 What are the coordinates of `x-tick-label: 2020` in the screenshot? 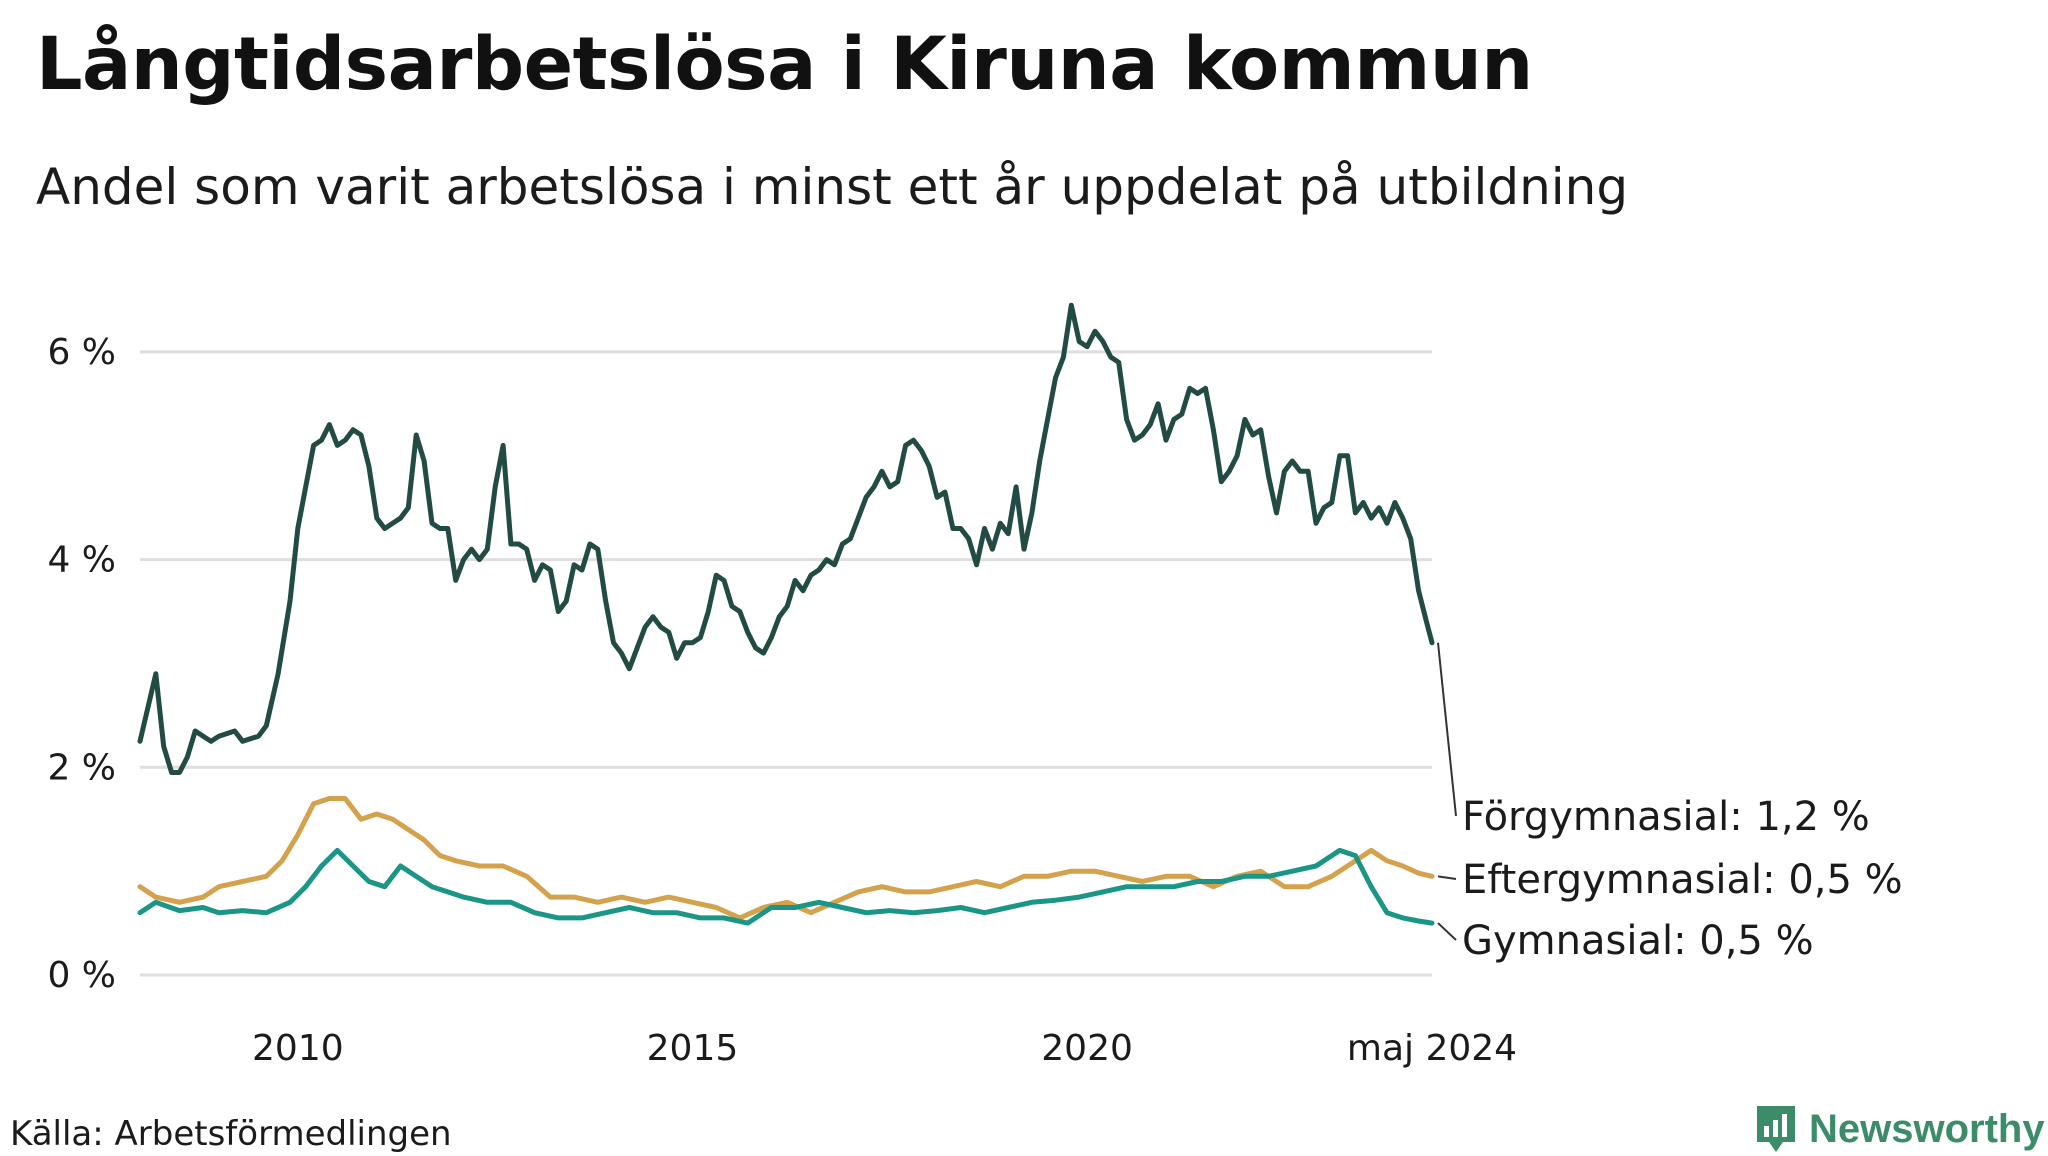 It's located at (1087, 1048).